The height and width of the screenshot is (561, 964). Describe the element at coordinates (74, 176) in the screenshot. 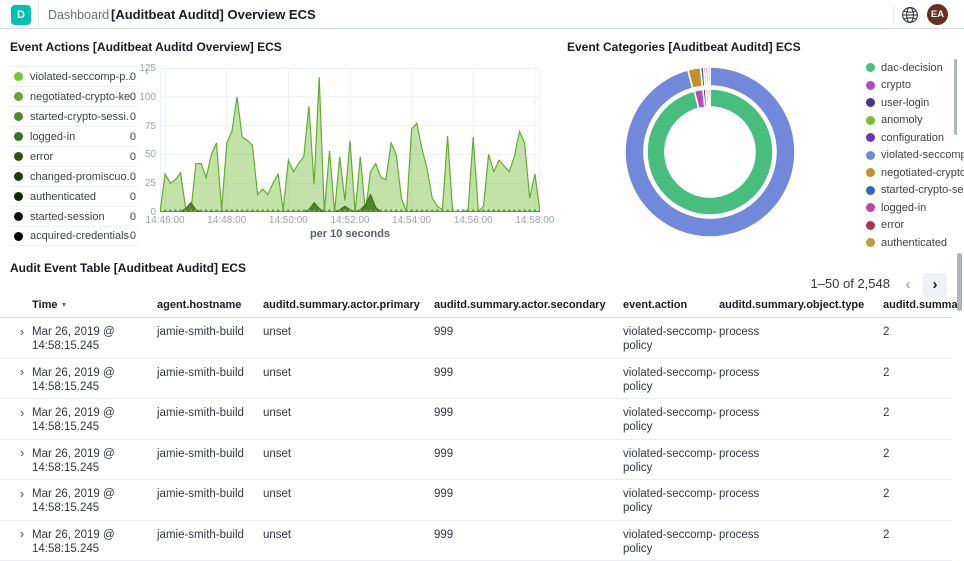

I see `legend-item: changed-promiscuo... 0` at that location.